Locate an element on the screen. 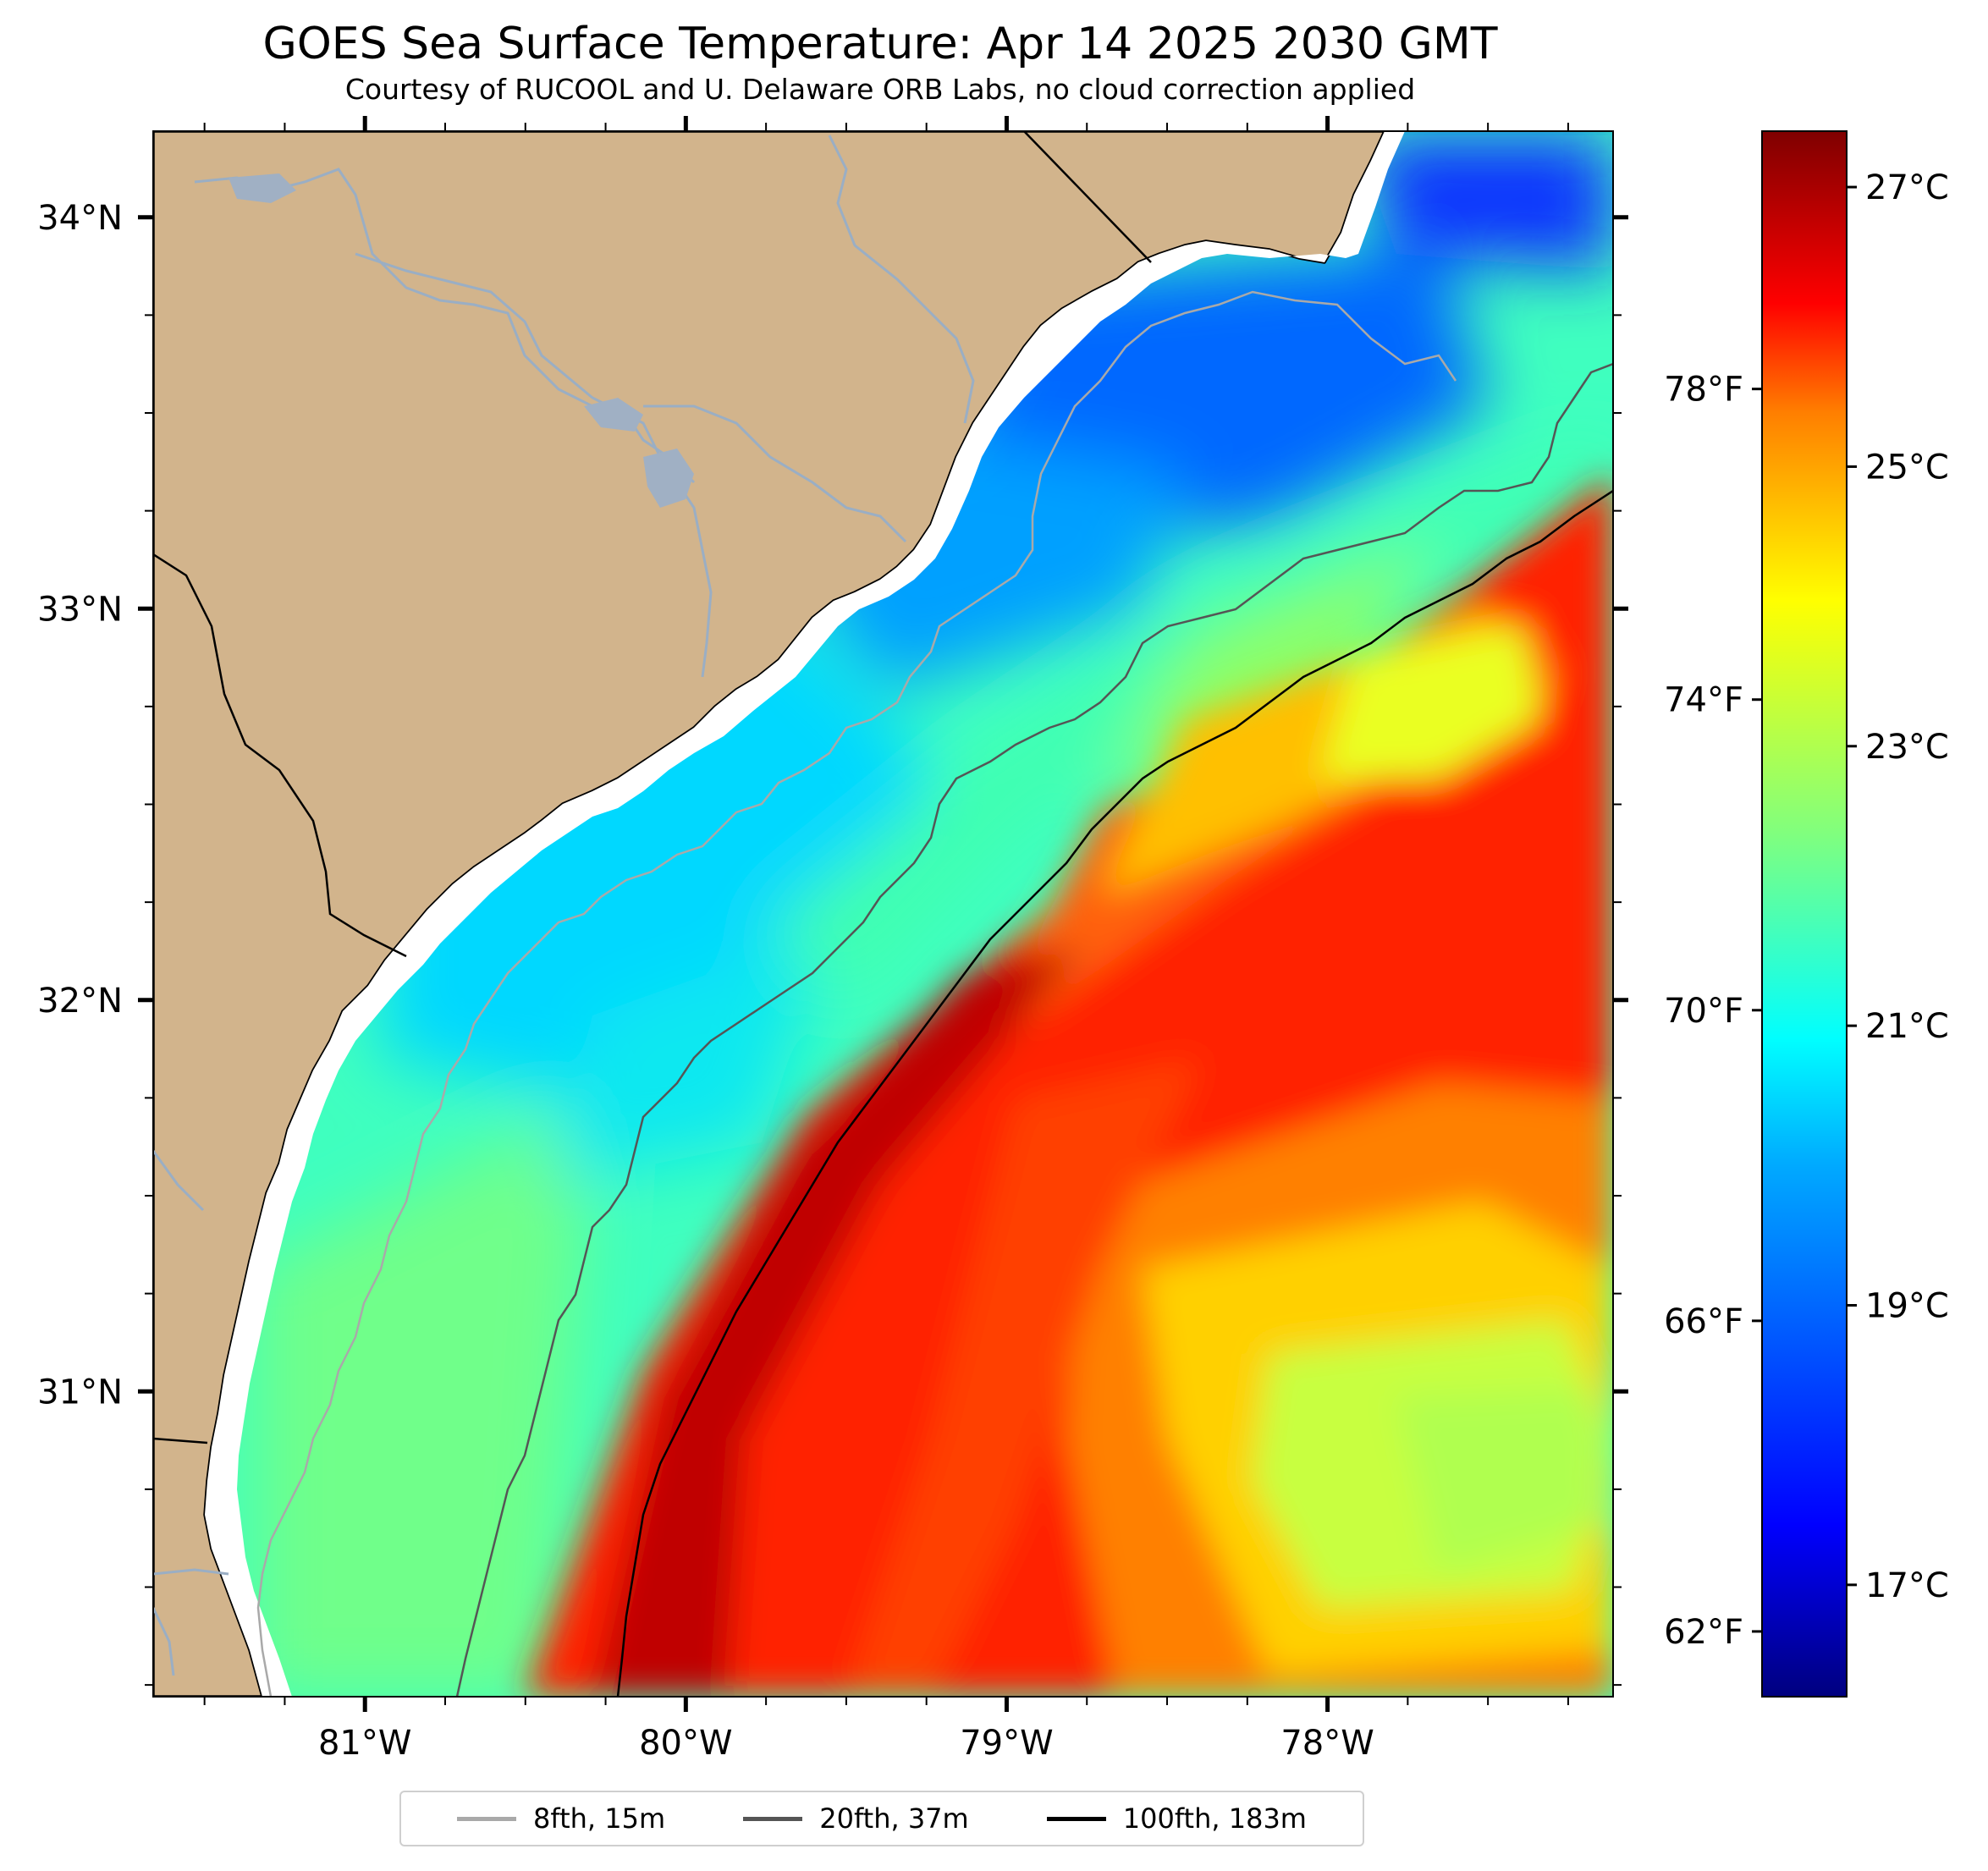 The height and width of the screenshot is (1871, 1988). lat-tick-label: 33°N is located at coordinates (80, 610).